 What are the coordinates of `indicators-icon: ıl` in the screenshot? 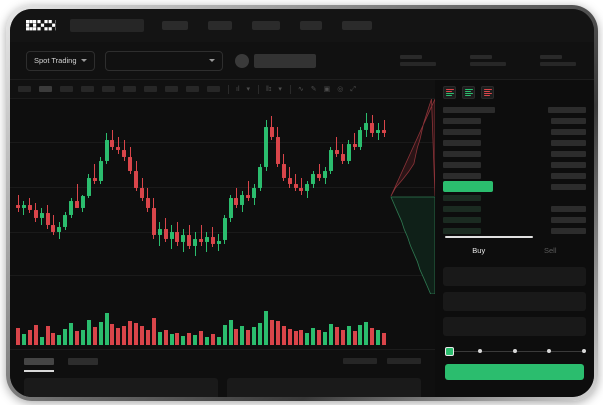 It's located at (238, 89).